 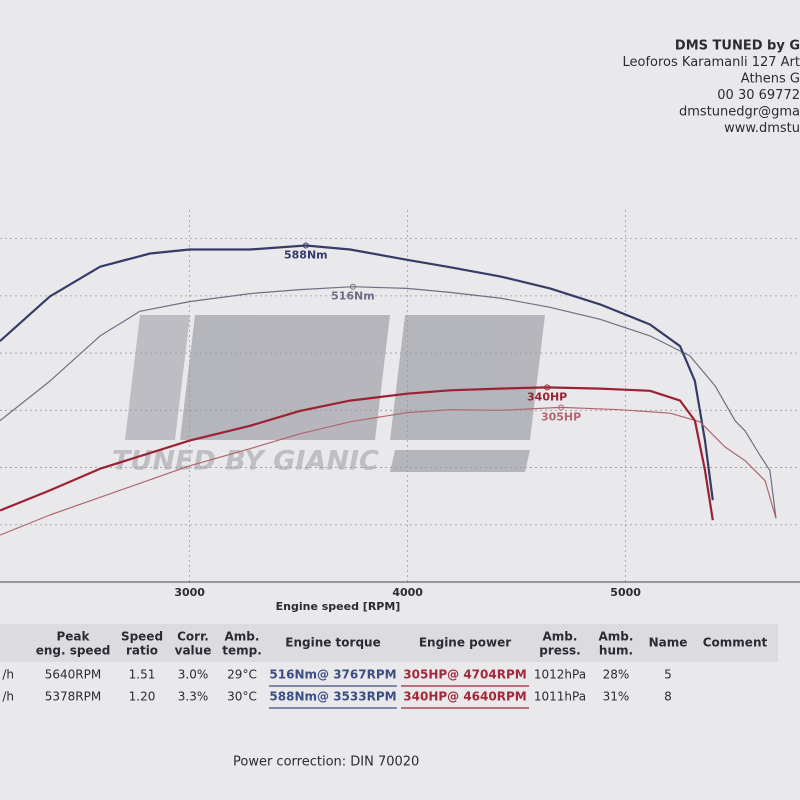 I want to click on x-tick-label: 5000, so click(x=625, y=592).